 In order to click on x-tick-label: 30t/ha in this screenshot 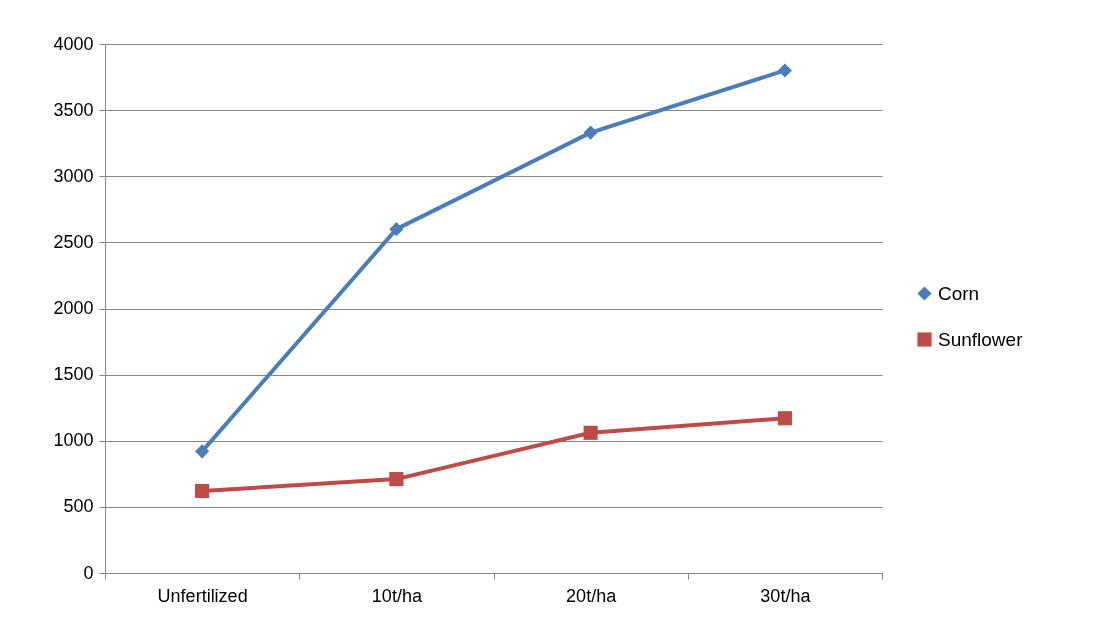, I will do `click(786, 595)`.